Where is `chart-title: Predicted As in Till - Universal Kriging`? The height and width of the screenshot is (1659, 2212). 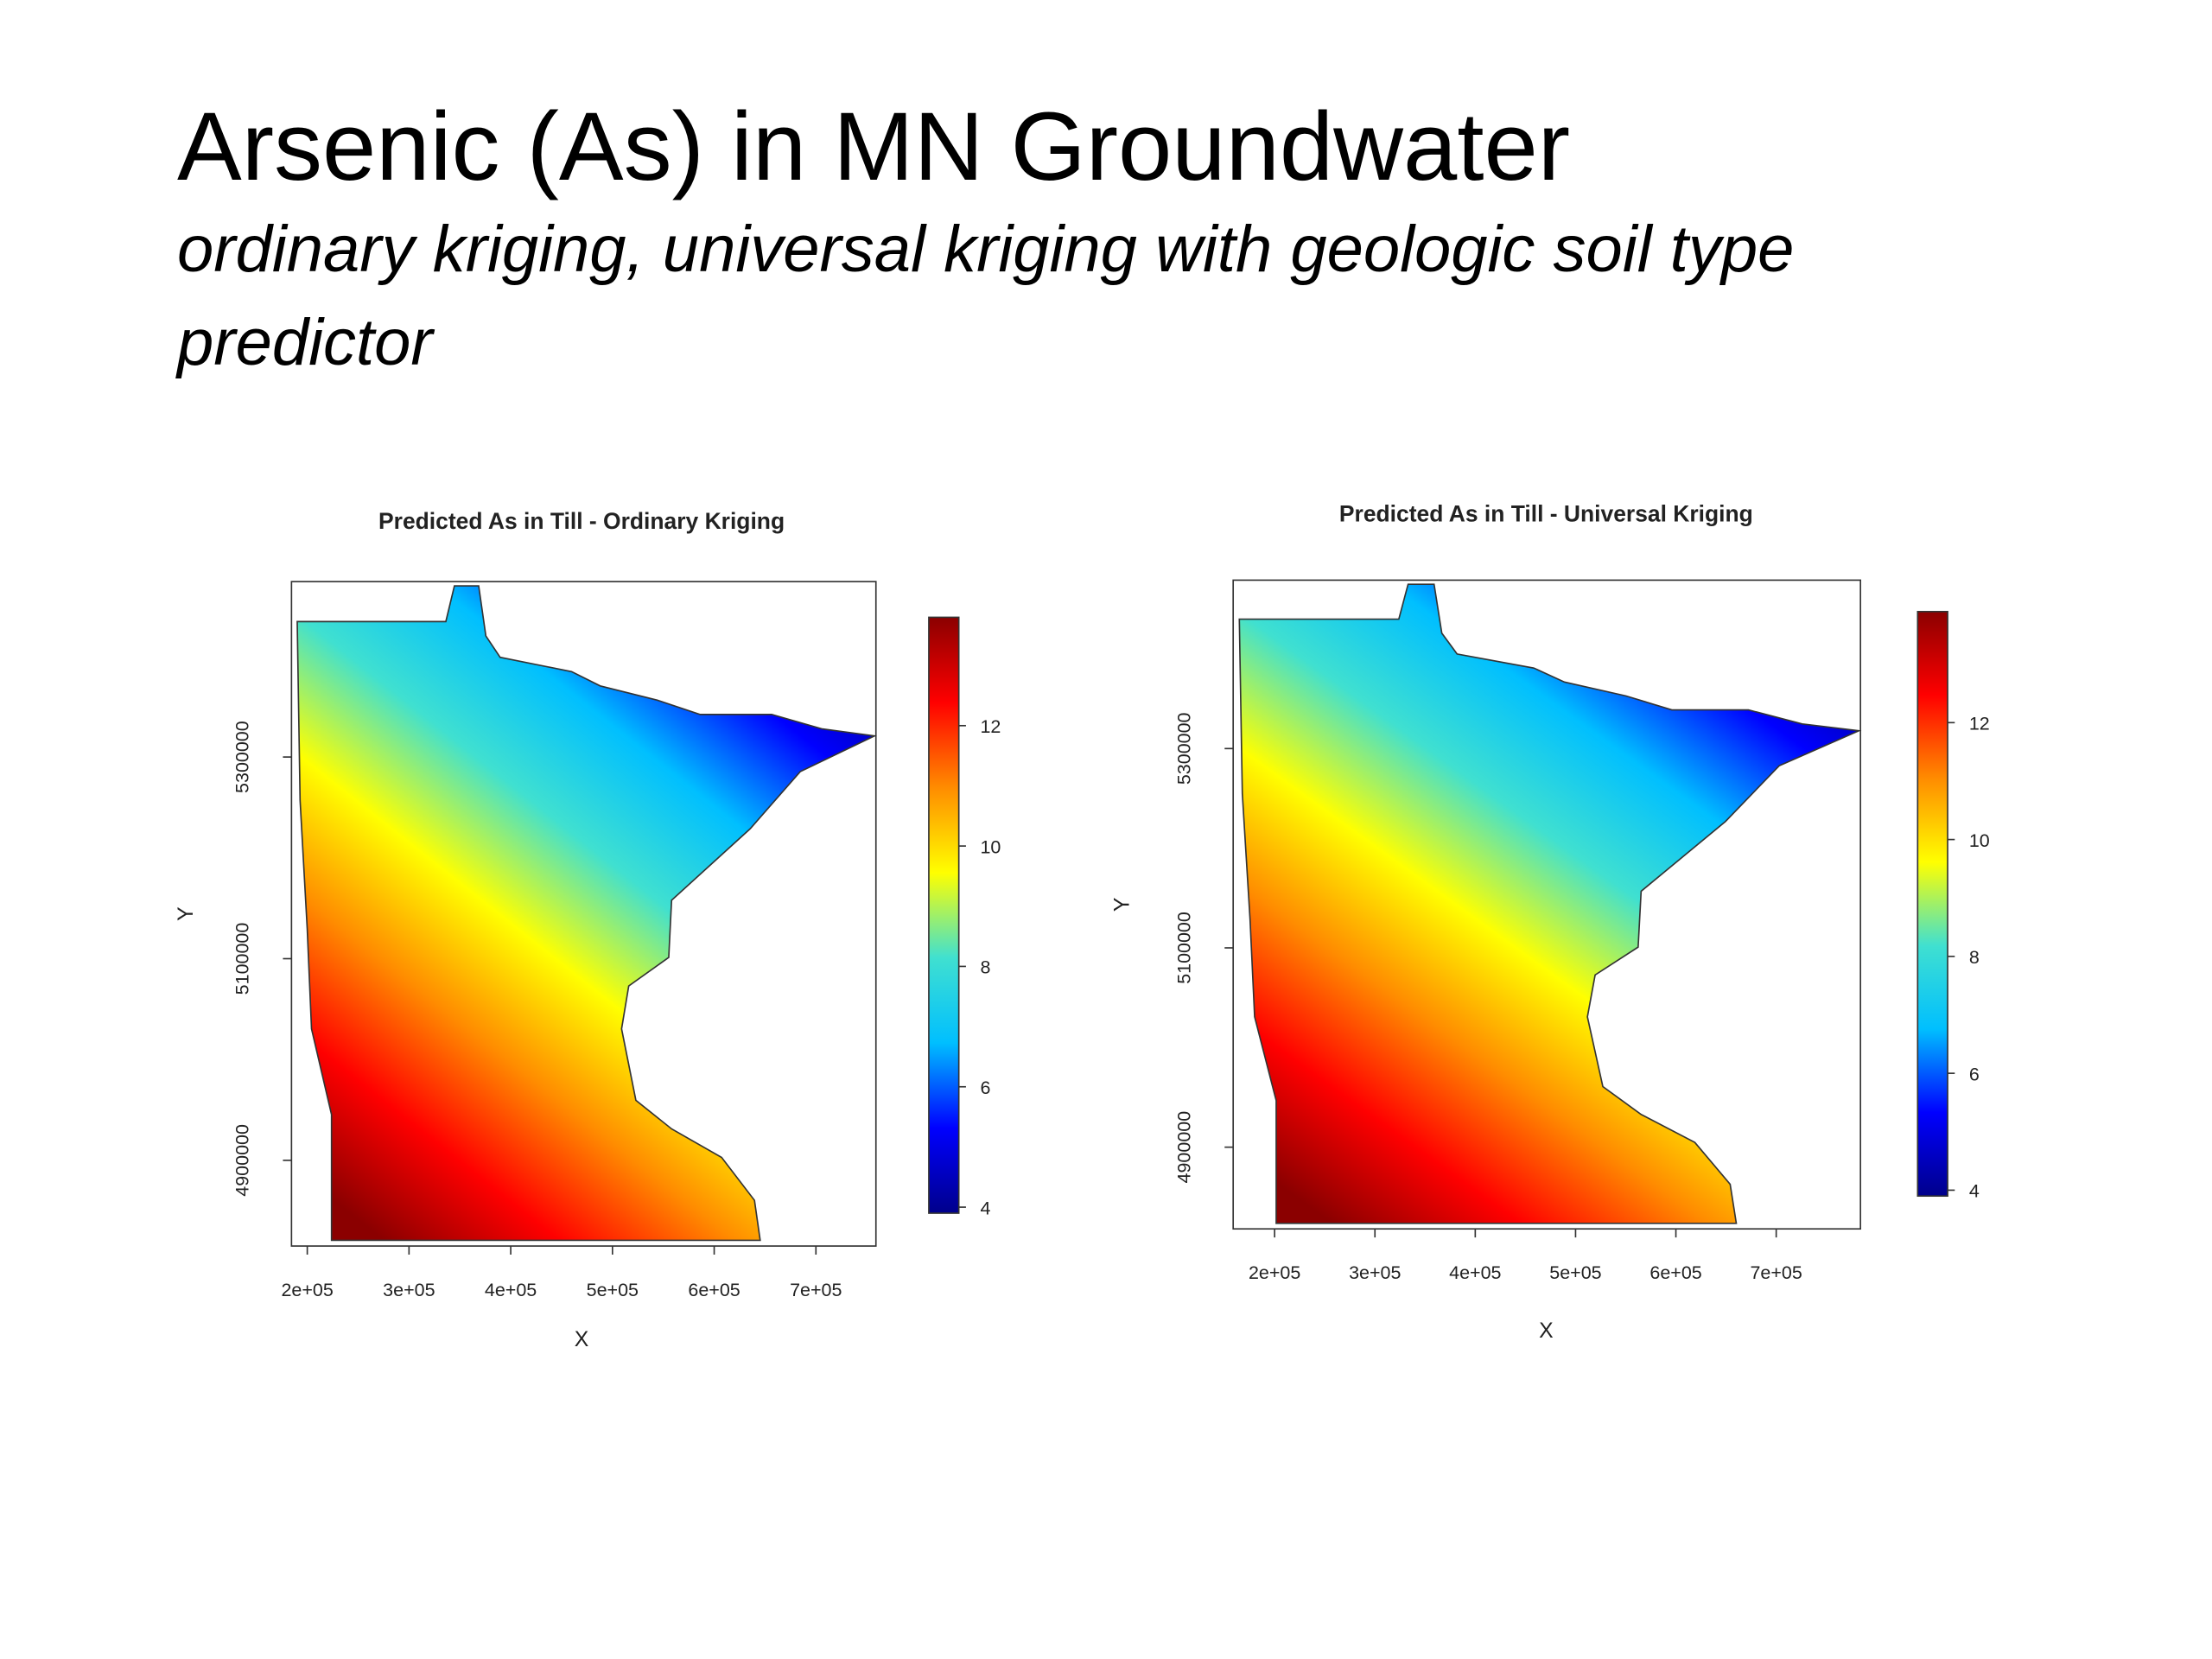
chart-title: Predicted As in Till - Universal Kriging is located at coordinates (1546, 514).